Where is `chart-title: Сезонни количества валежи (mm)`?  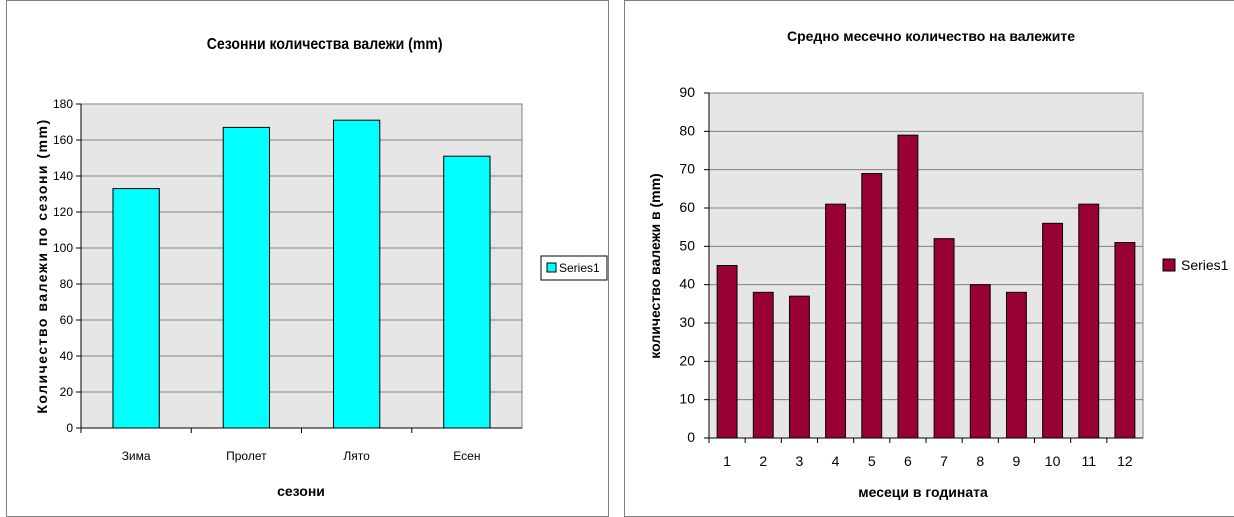
chart-title: Сезонни количества валежи (mm) is located at coordinates (325, 44).